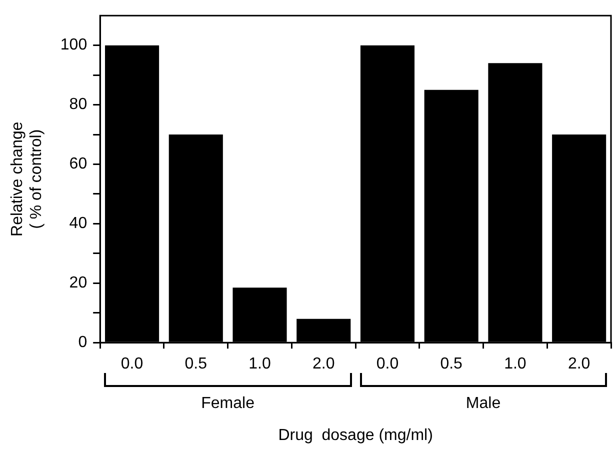  Describe the element at coordinates (74, 45) in the screenshot. I see `y-tick-label: 100` at that location.